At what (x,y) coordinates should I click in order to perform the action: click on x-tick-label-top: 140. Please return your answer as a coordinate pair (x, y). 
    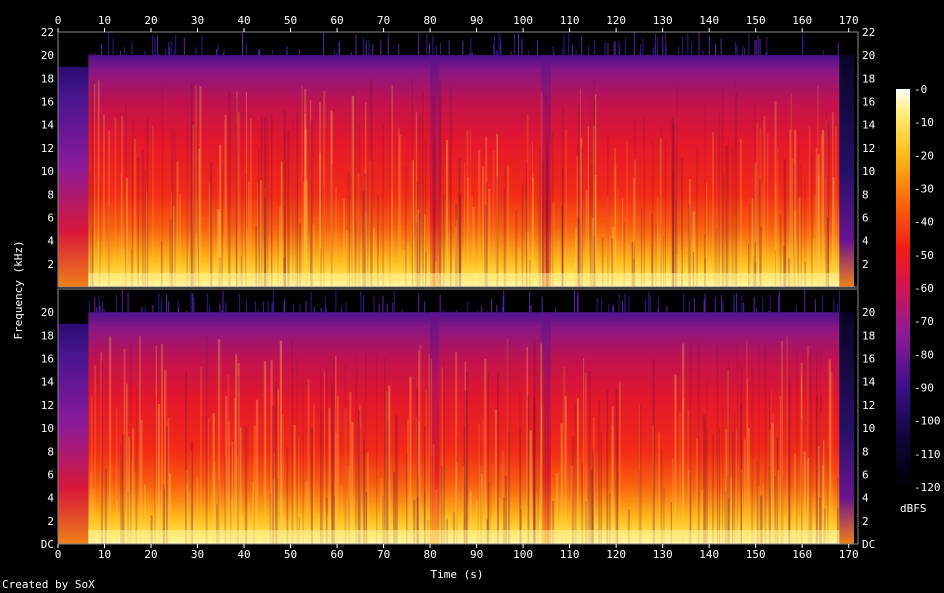
    Looking at the image, I should click on (709, 20).